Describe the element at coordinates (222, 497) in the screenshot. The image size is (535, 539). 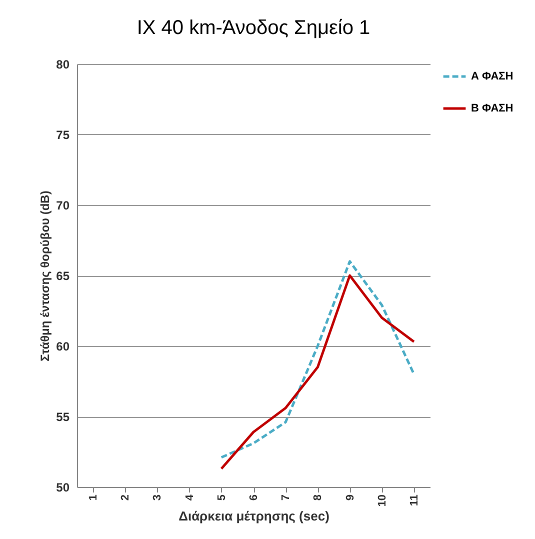
I see `x-tick-label: 5` at that location.